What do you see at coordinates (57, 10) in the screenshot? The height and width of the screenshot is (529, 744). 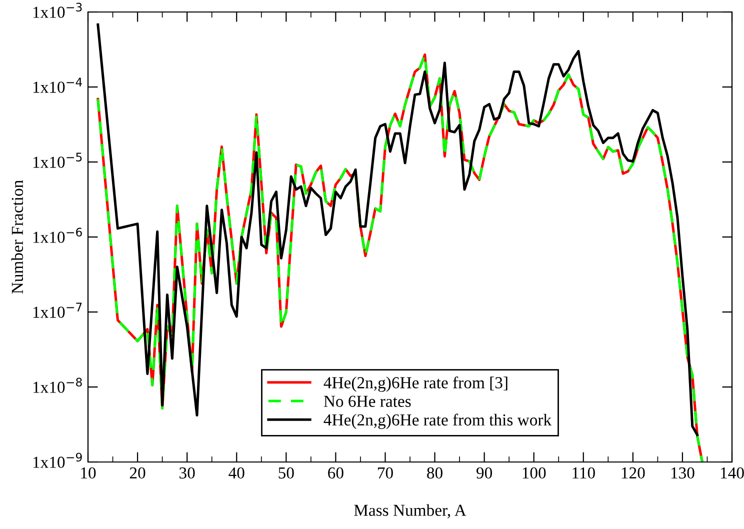 I see `y-tick-label: 1x10$^{−3}$` at bounding box center [57, 10].